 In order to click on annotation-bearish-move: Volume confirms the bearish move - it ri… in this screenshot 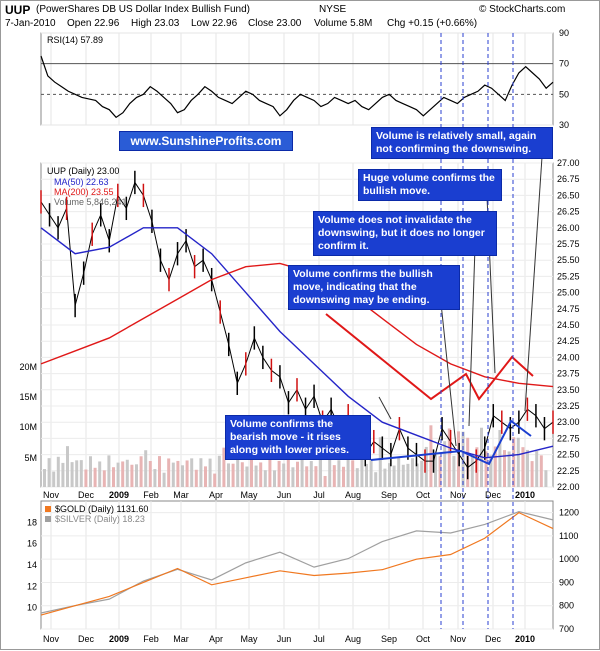, I will do `click(298, 437)`.